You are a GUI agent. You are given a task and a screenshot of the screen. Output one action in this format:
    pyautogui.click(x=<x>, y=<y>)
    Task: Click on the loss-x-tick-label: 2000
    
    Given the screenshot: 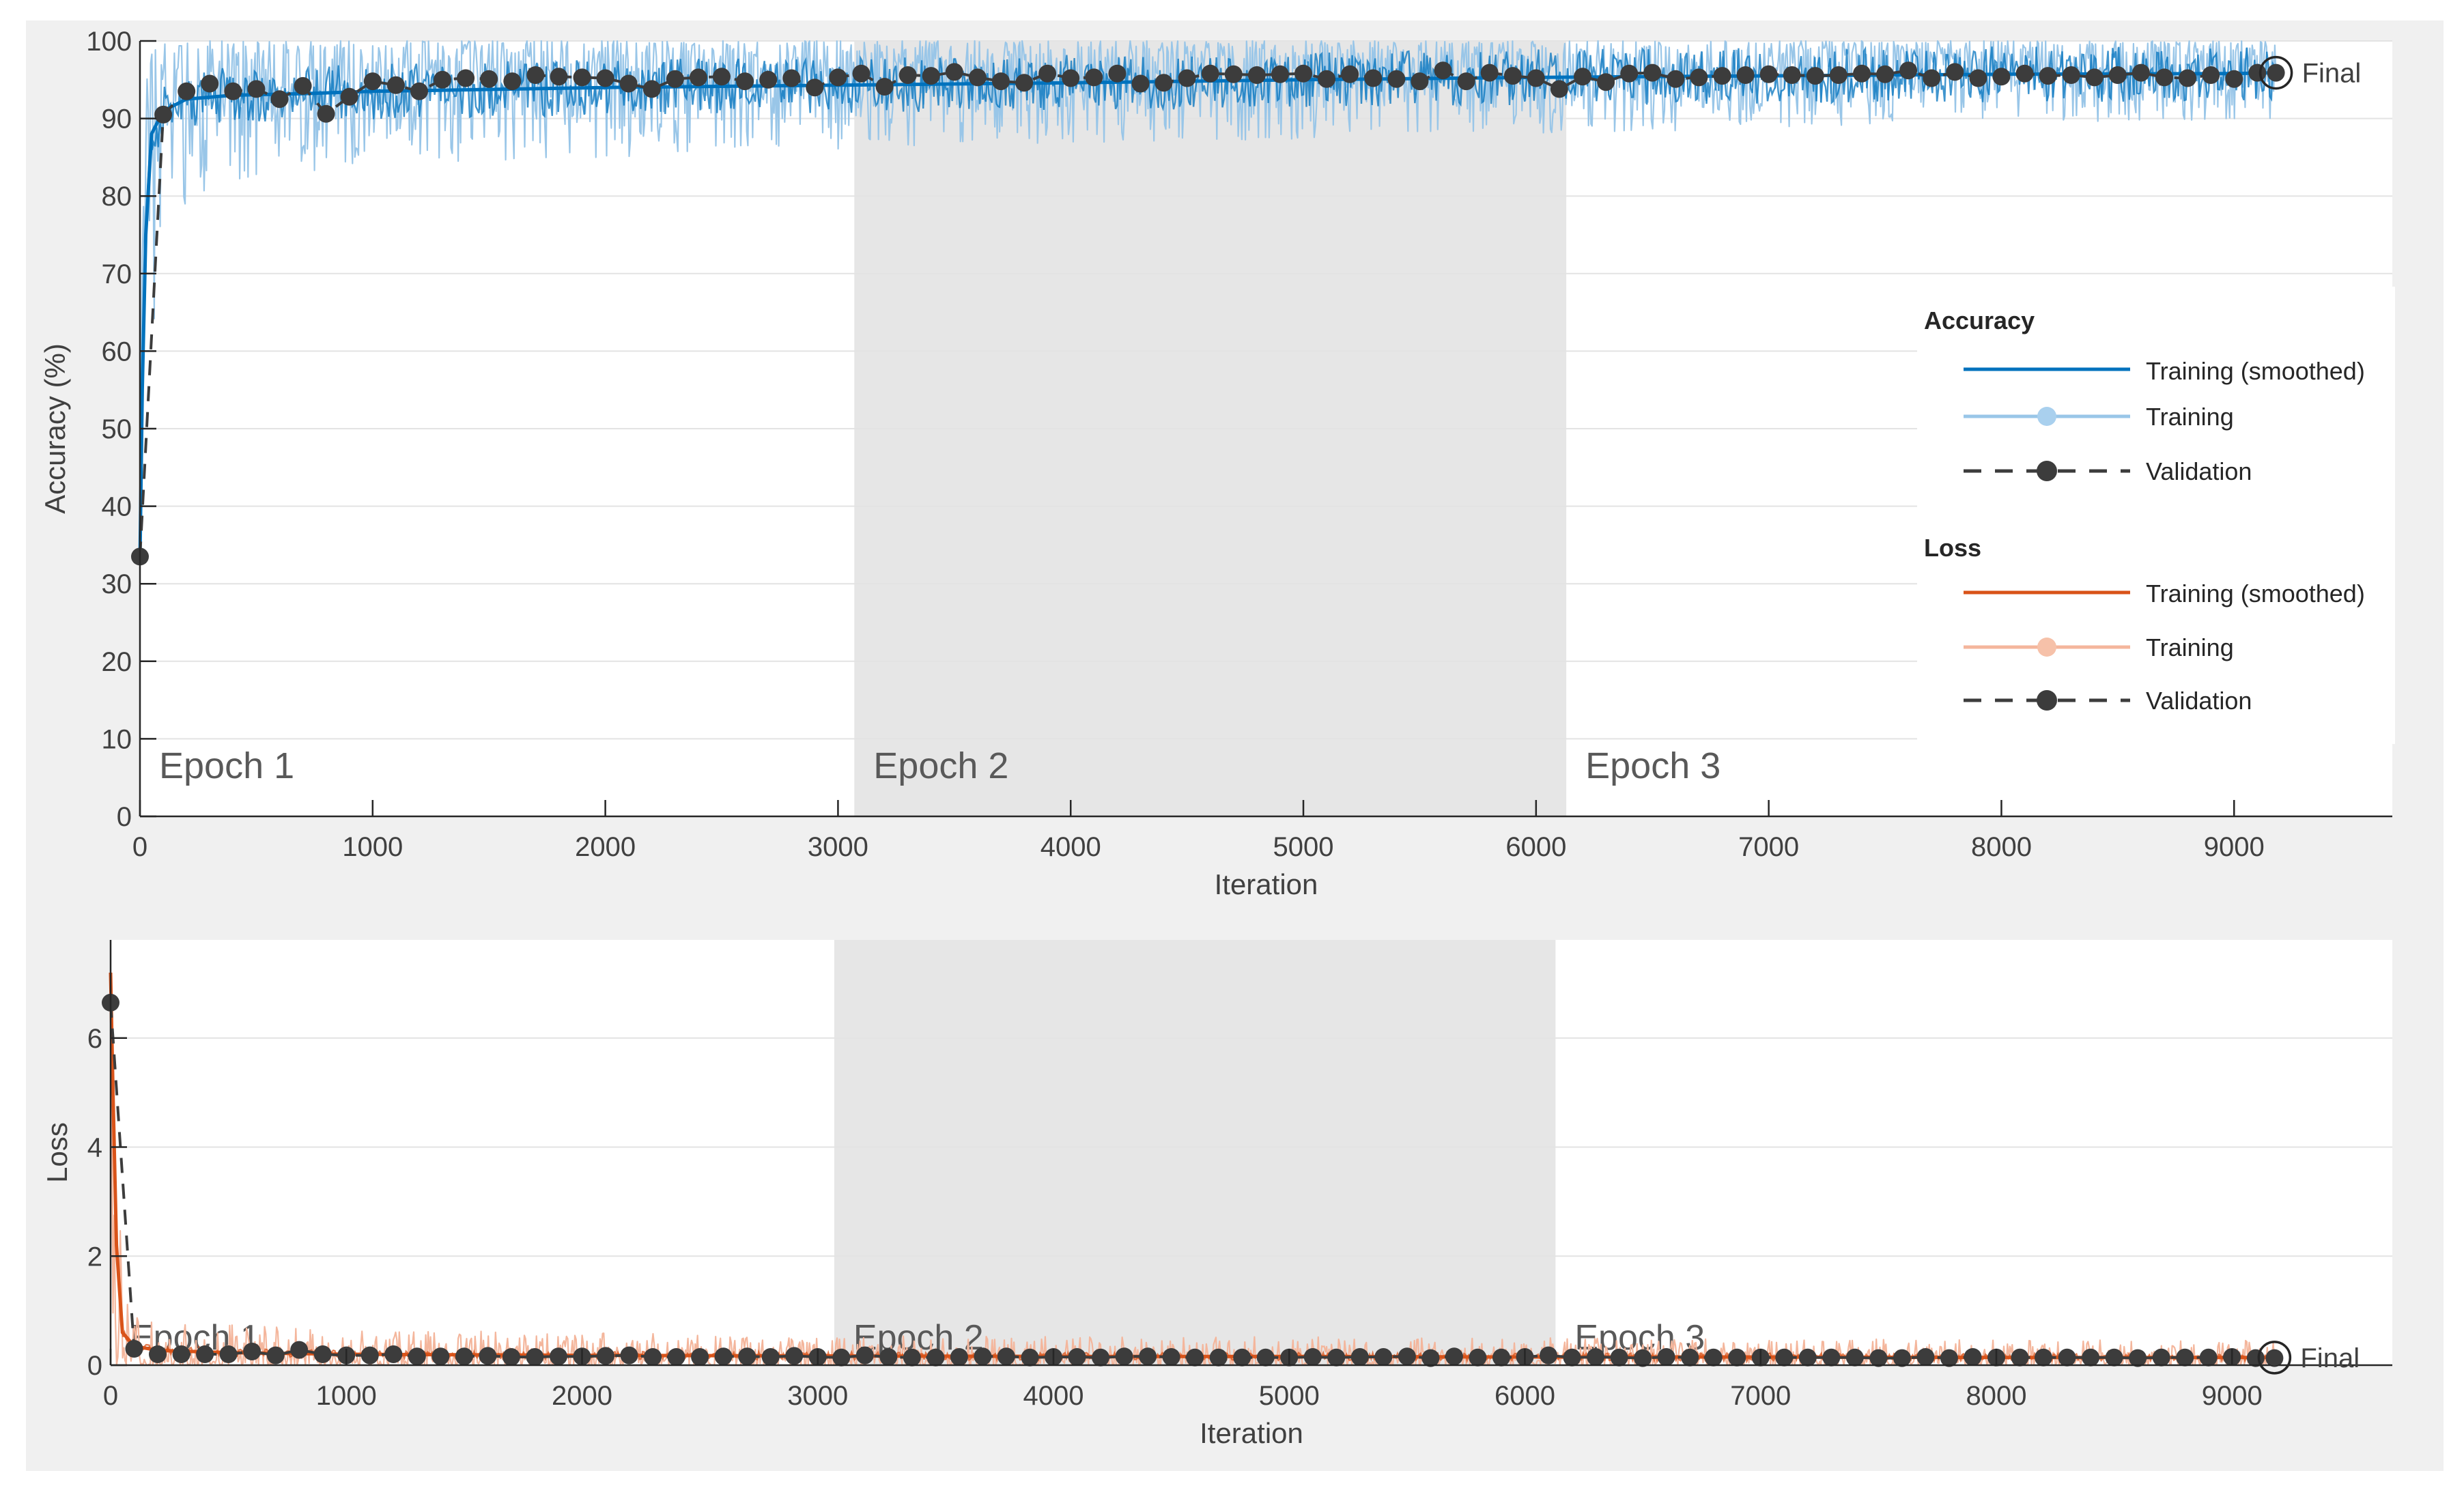 What is the action you would take?
    pyautogui.click(x=582, y=1396)
    